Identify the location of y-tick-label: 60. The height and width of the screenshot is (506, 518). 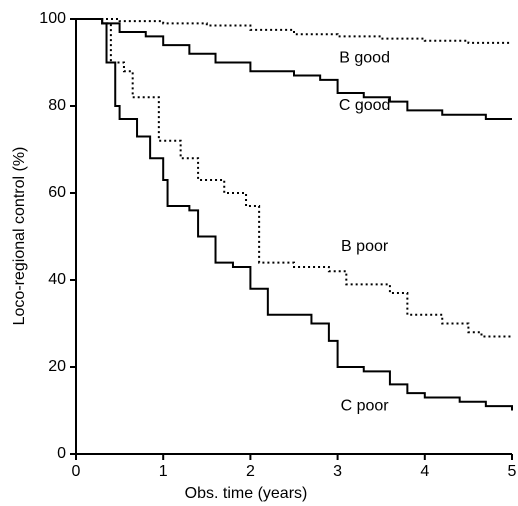
(57, 192).